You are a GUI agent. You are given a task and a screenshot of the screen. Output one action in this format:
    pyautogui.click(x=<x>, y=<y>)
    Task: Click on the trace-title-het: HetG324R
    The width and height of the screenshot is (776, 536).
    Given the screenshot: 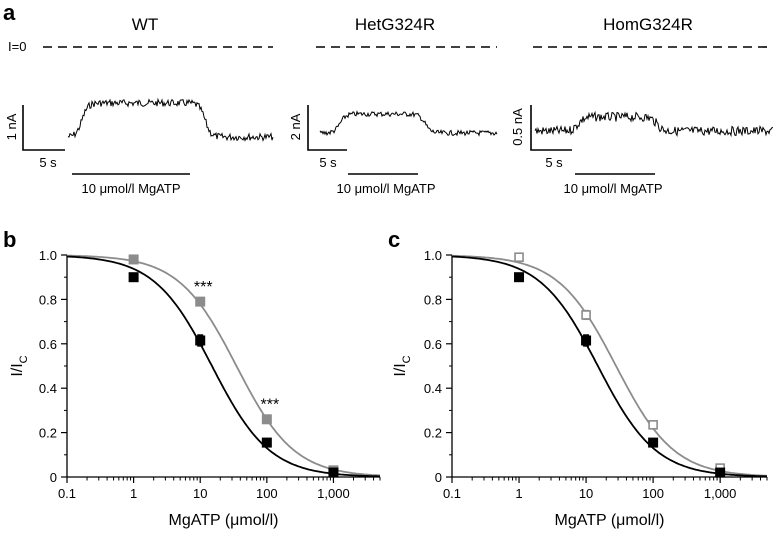 What is the action you would take?
    pyautogui.click(x=395, y=24)
    